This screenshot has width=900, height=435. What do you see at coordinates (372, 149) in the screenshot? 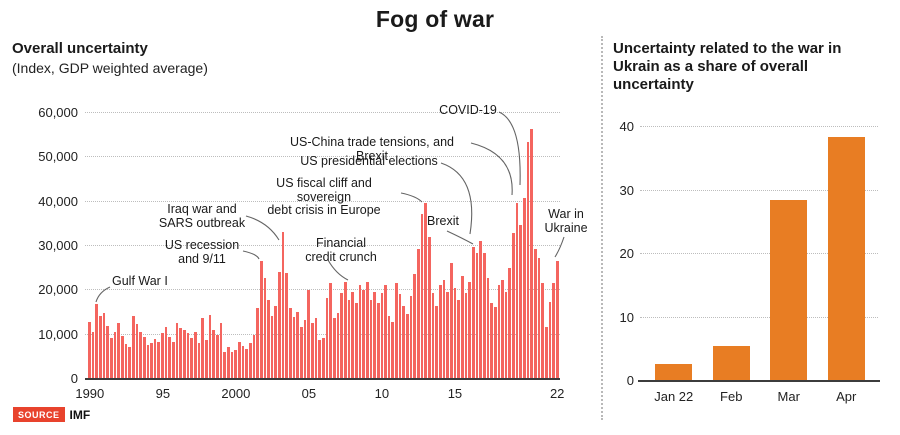
I see `chart-annotation: US-China trade tensions, and Brexit` at bounding box center [372, 149].